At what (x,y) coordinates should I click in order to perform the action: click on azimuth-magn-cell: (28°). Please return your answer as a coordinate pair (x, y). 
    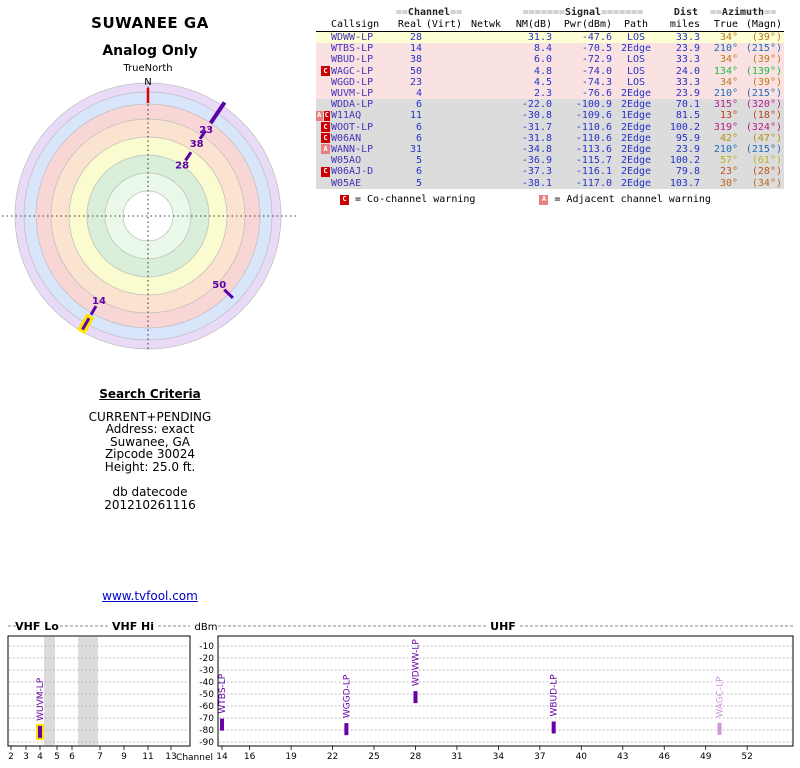
    Looking at the image, I should click on (766, 172).